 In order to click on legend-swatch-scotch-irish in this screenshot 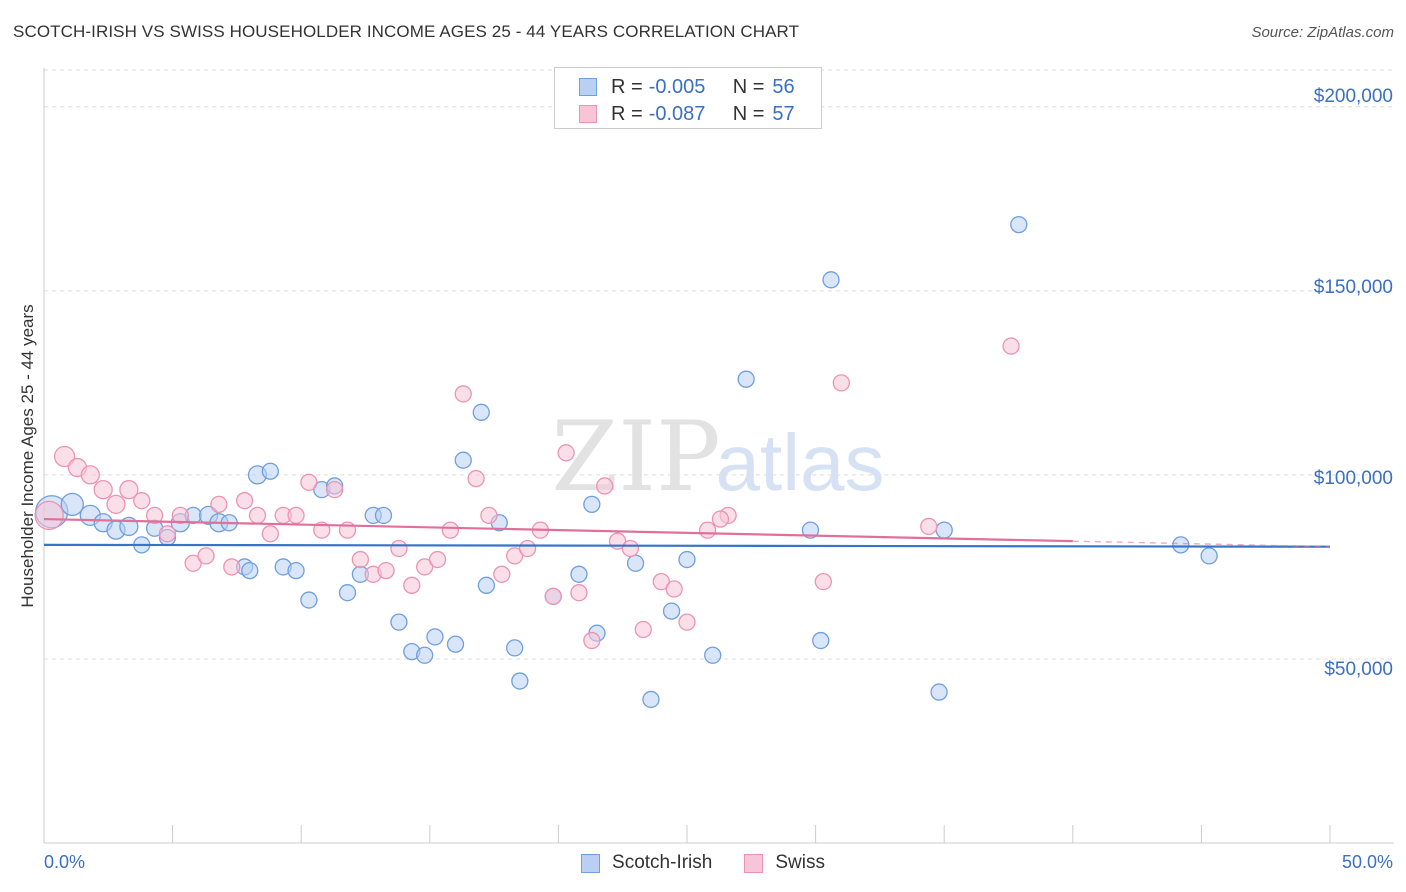, I will do `click(588, 87)`.